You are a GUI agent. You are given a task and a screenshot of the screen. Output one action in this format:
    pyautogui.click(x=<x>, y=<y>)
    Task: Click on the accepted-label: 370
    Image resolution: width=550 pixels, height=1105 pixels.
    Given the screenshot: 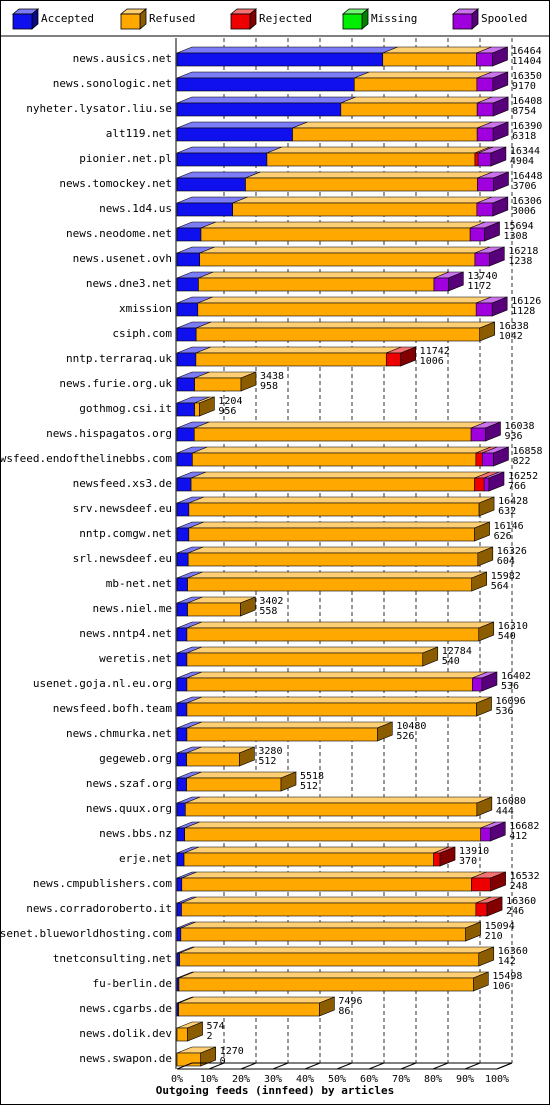 What is the action you would take?
    pyautogui.click(x=468, y=861)
    